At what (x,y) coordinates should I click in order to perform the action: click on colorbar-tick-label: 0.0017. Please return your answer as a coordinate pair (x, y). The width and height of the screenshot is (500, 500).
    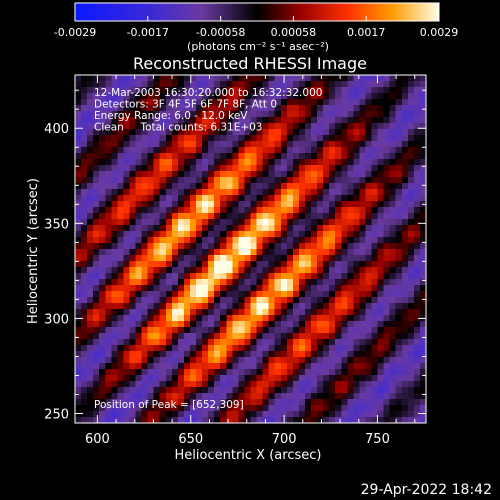
    Looking at the image, I should click on (366, 32).